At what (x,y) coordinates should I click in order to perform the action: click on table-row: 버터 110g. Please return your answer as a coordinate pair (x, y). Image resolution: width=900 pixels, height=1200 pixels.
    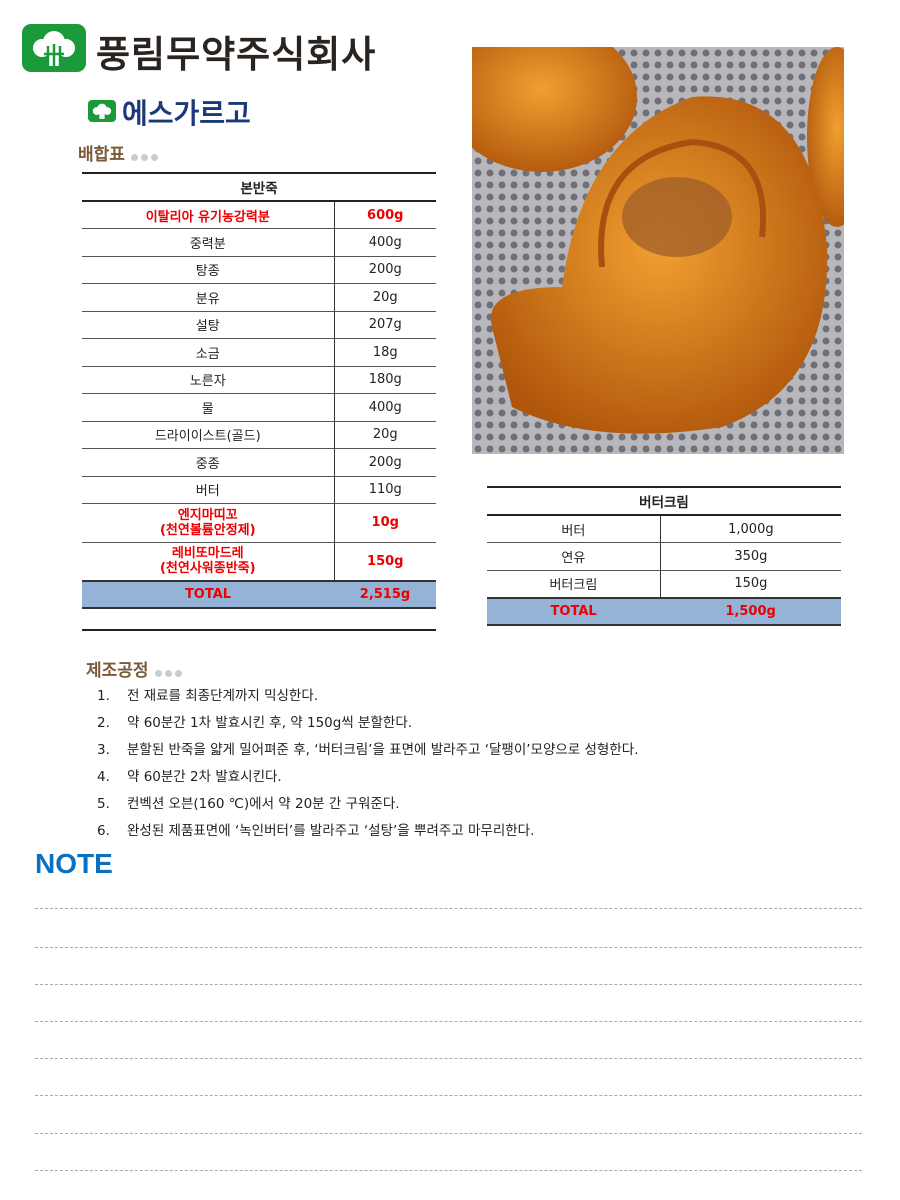
    Looking at the image, I should click on (259, 490).